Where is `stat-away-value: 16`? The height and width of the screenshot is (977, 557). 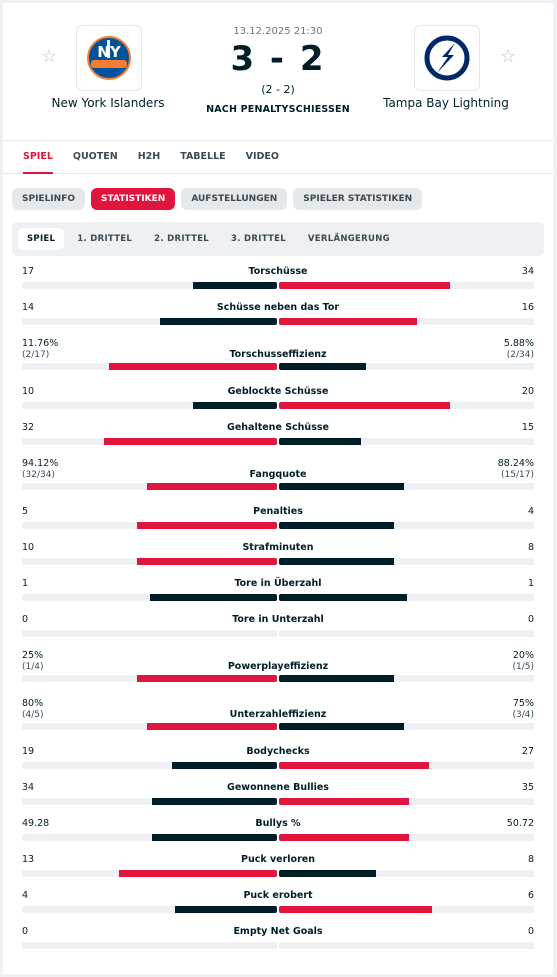
stat-away-value: 16 is located at coordinates (527, 307).